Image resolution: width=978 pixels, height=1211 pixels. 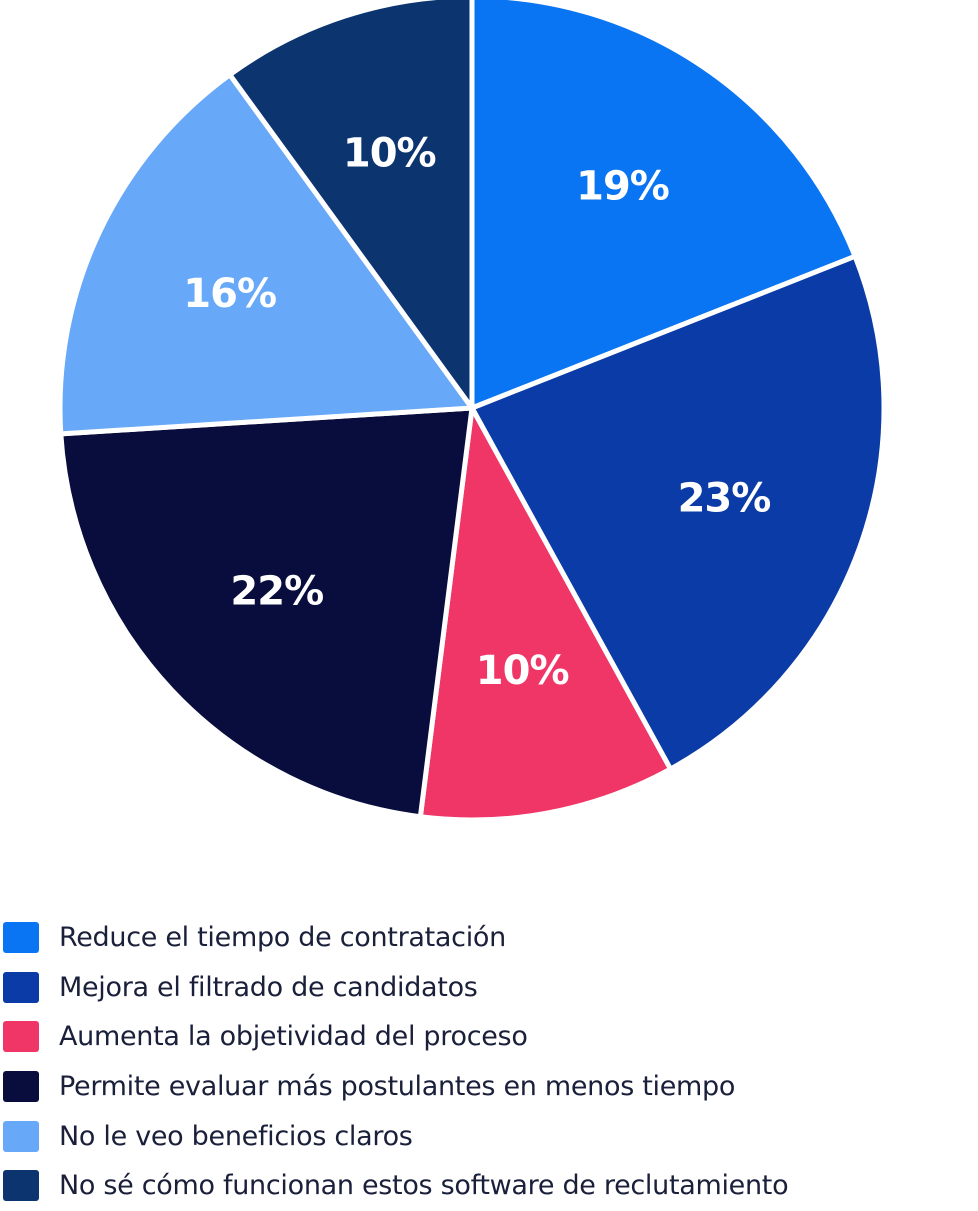 What do you see at coordinates (489, 988) in the screenshot?
I see `legend-item: Mejora el filtrado de candidatos` at bounding box center [489, 988].